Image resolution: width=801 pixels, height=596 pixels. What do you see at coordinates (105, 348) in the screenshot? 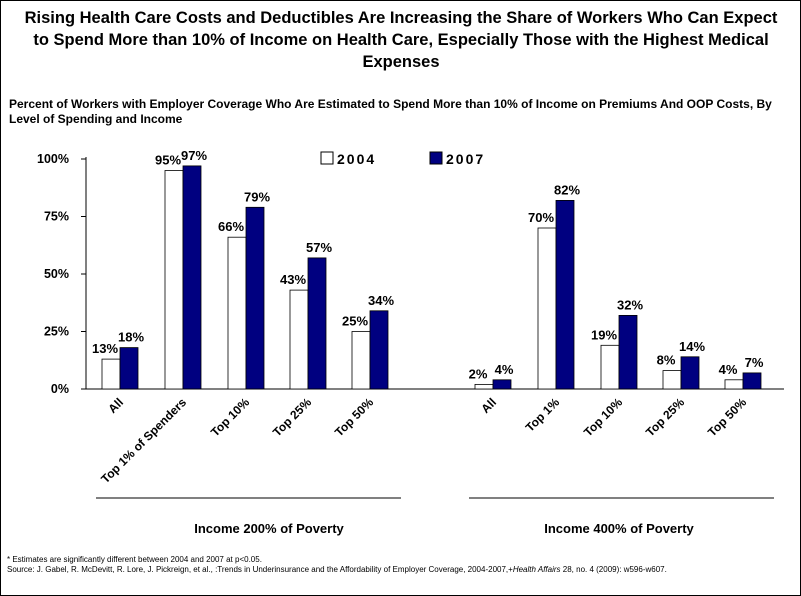
I see `data-label-2004: 13%` at bounding box center [105, 348].